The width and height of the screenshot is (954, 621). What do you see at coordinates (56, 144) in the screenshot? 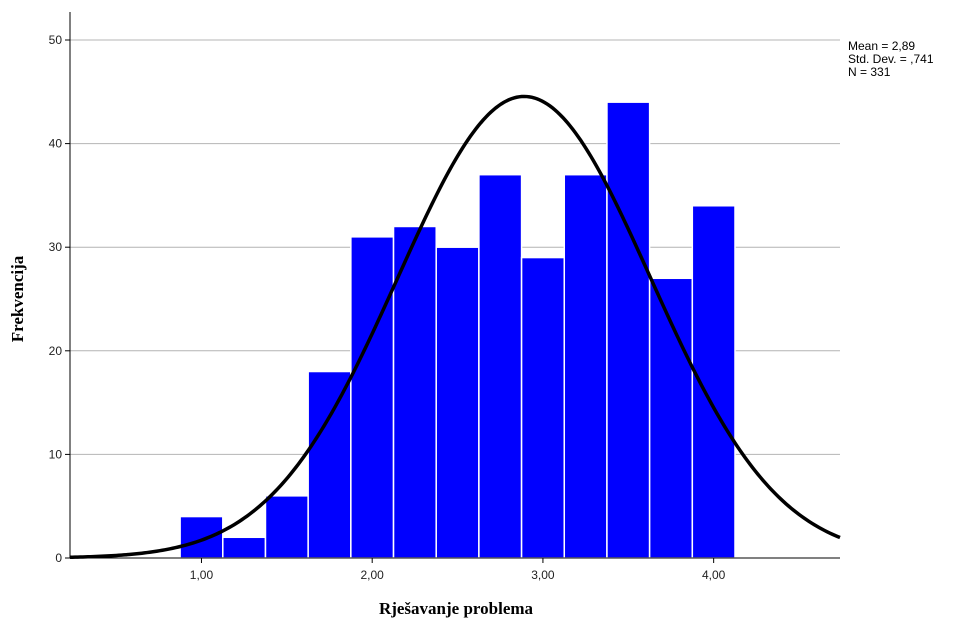
I see `y-tick-label: 40` at bounding box center [56, 144].